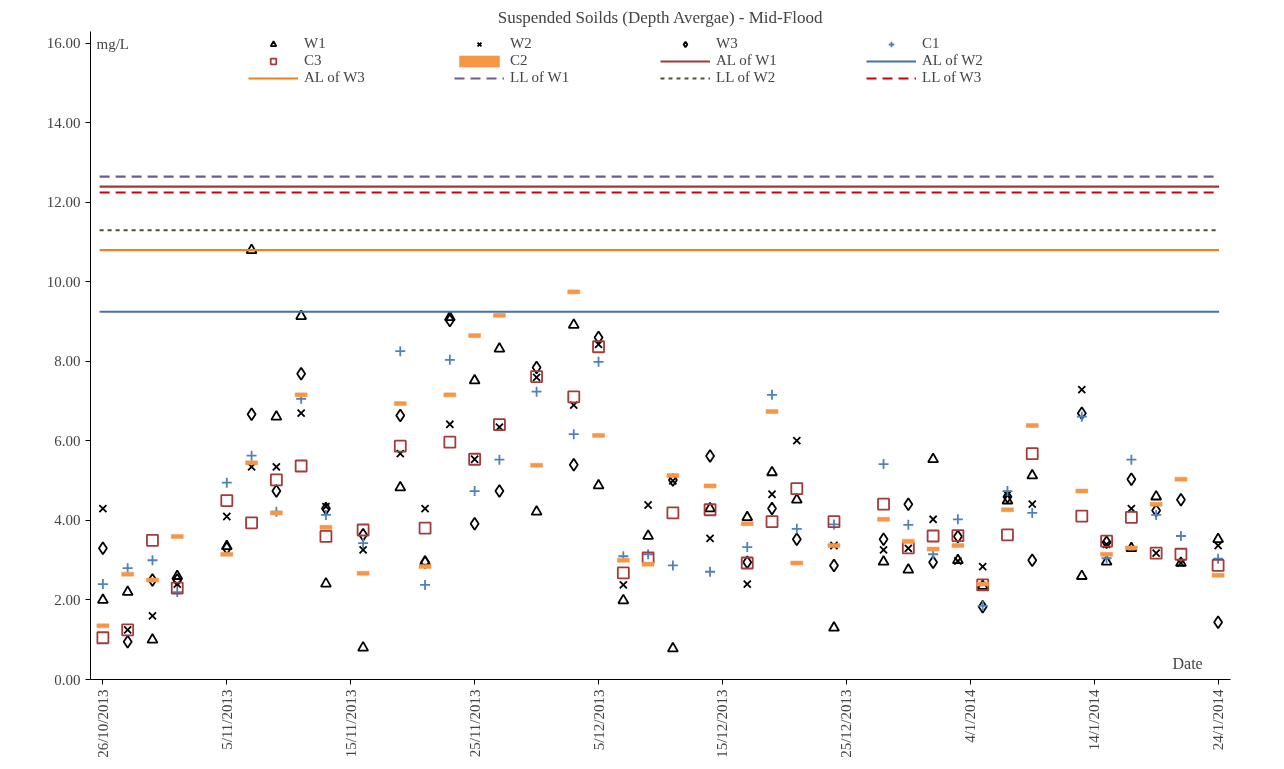 This screenshot has width=1284, height=769. I want to click on x-tick-label: 15/11/2013, so click(350, 723).